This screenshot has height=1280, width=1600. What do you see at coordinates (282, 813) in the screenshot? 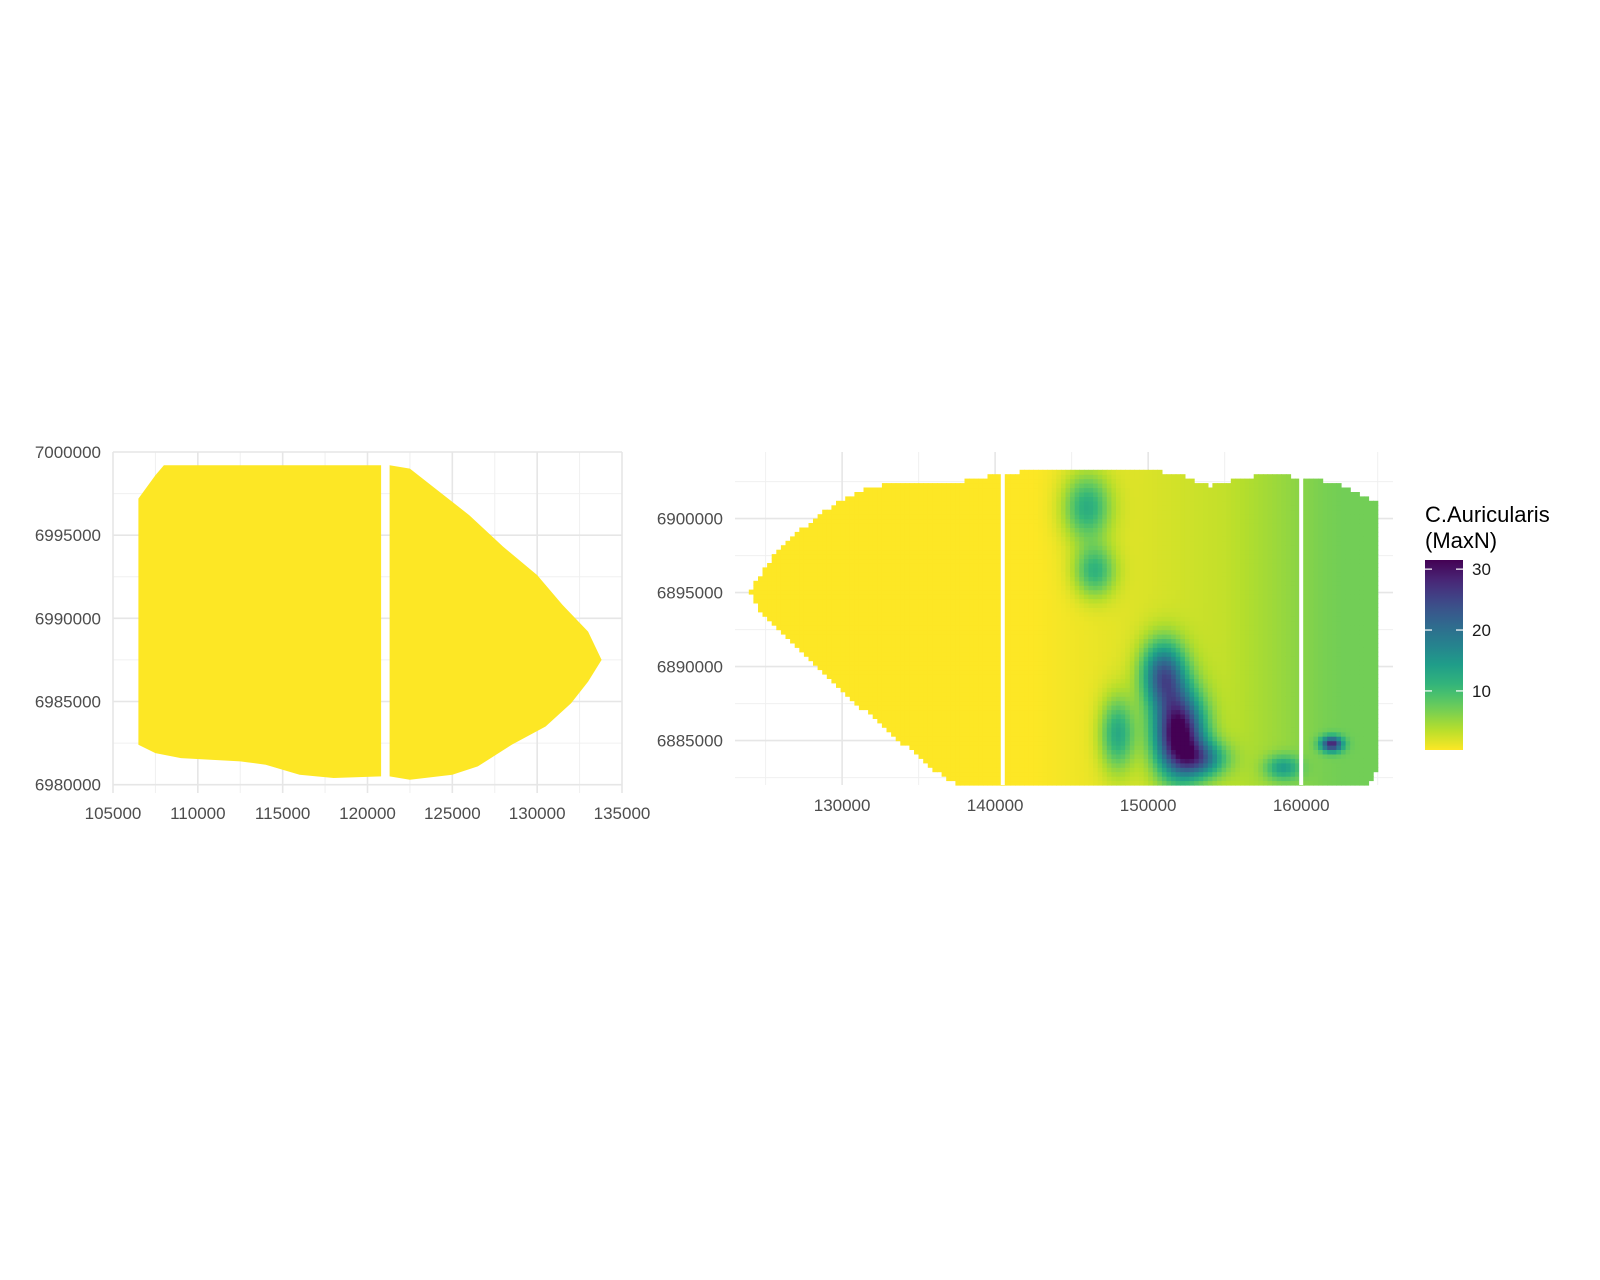
I see `left-x-tick-label: 115000` at bounding box center [282, 813].